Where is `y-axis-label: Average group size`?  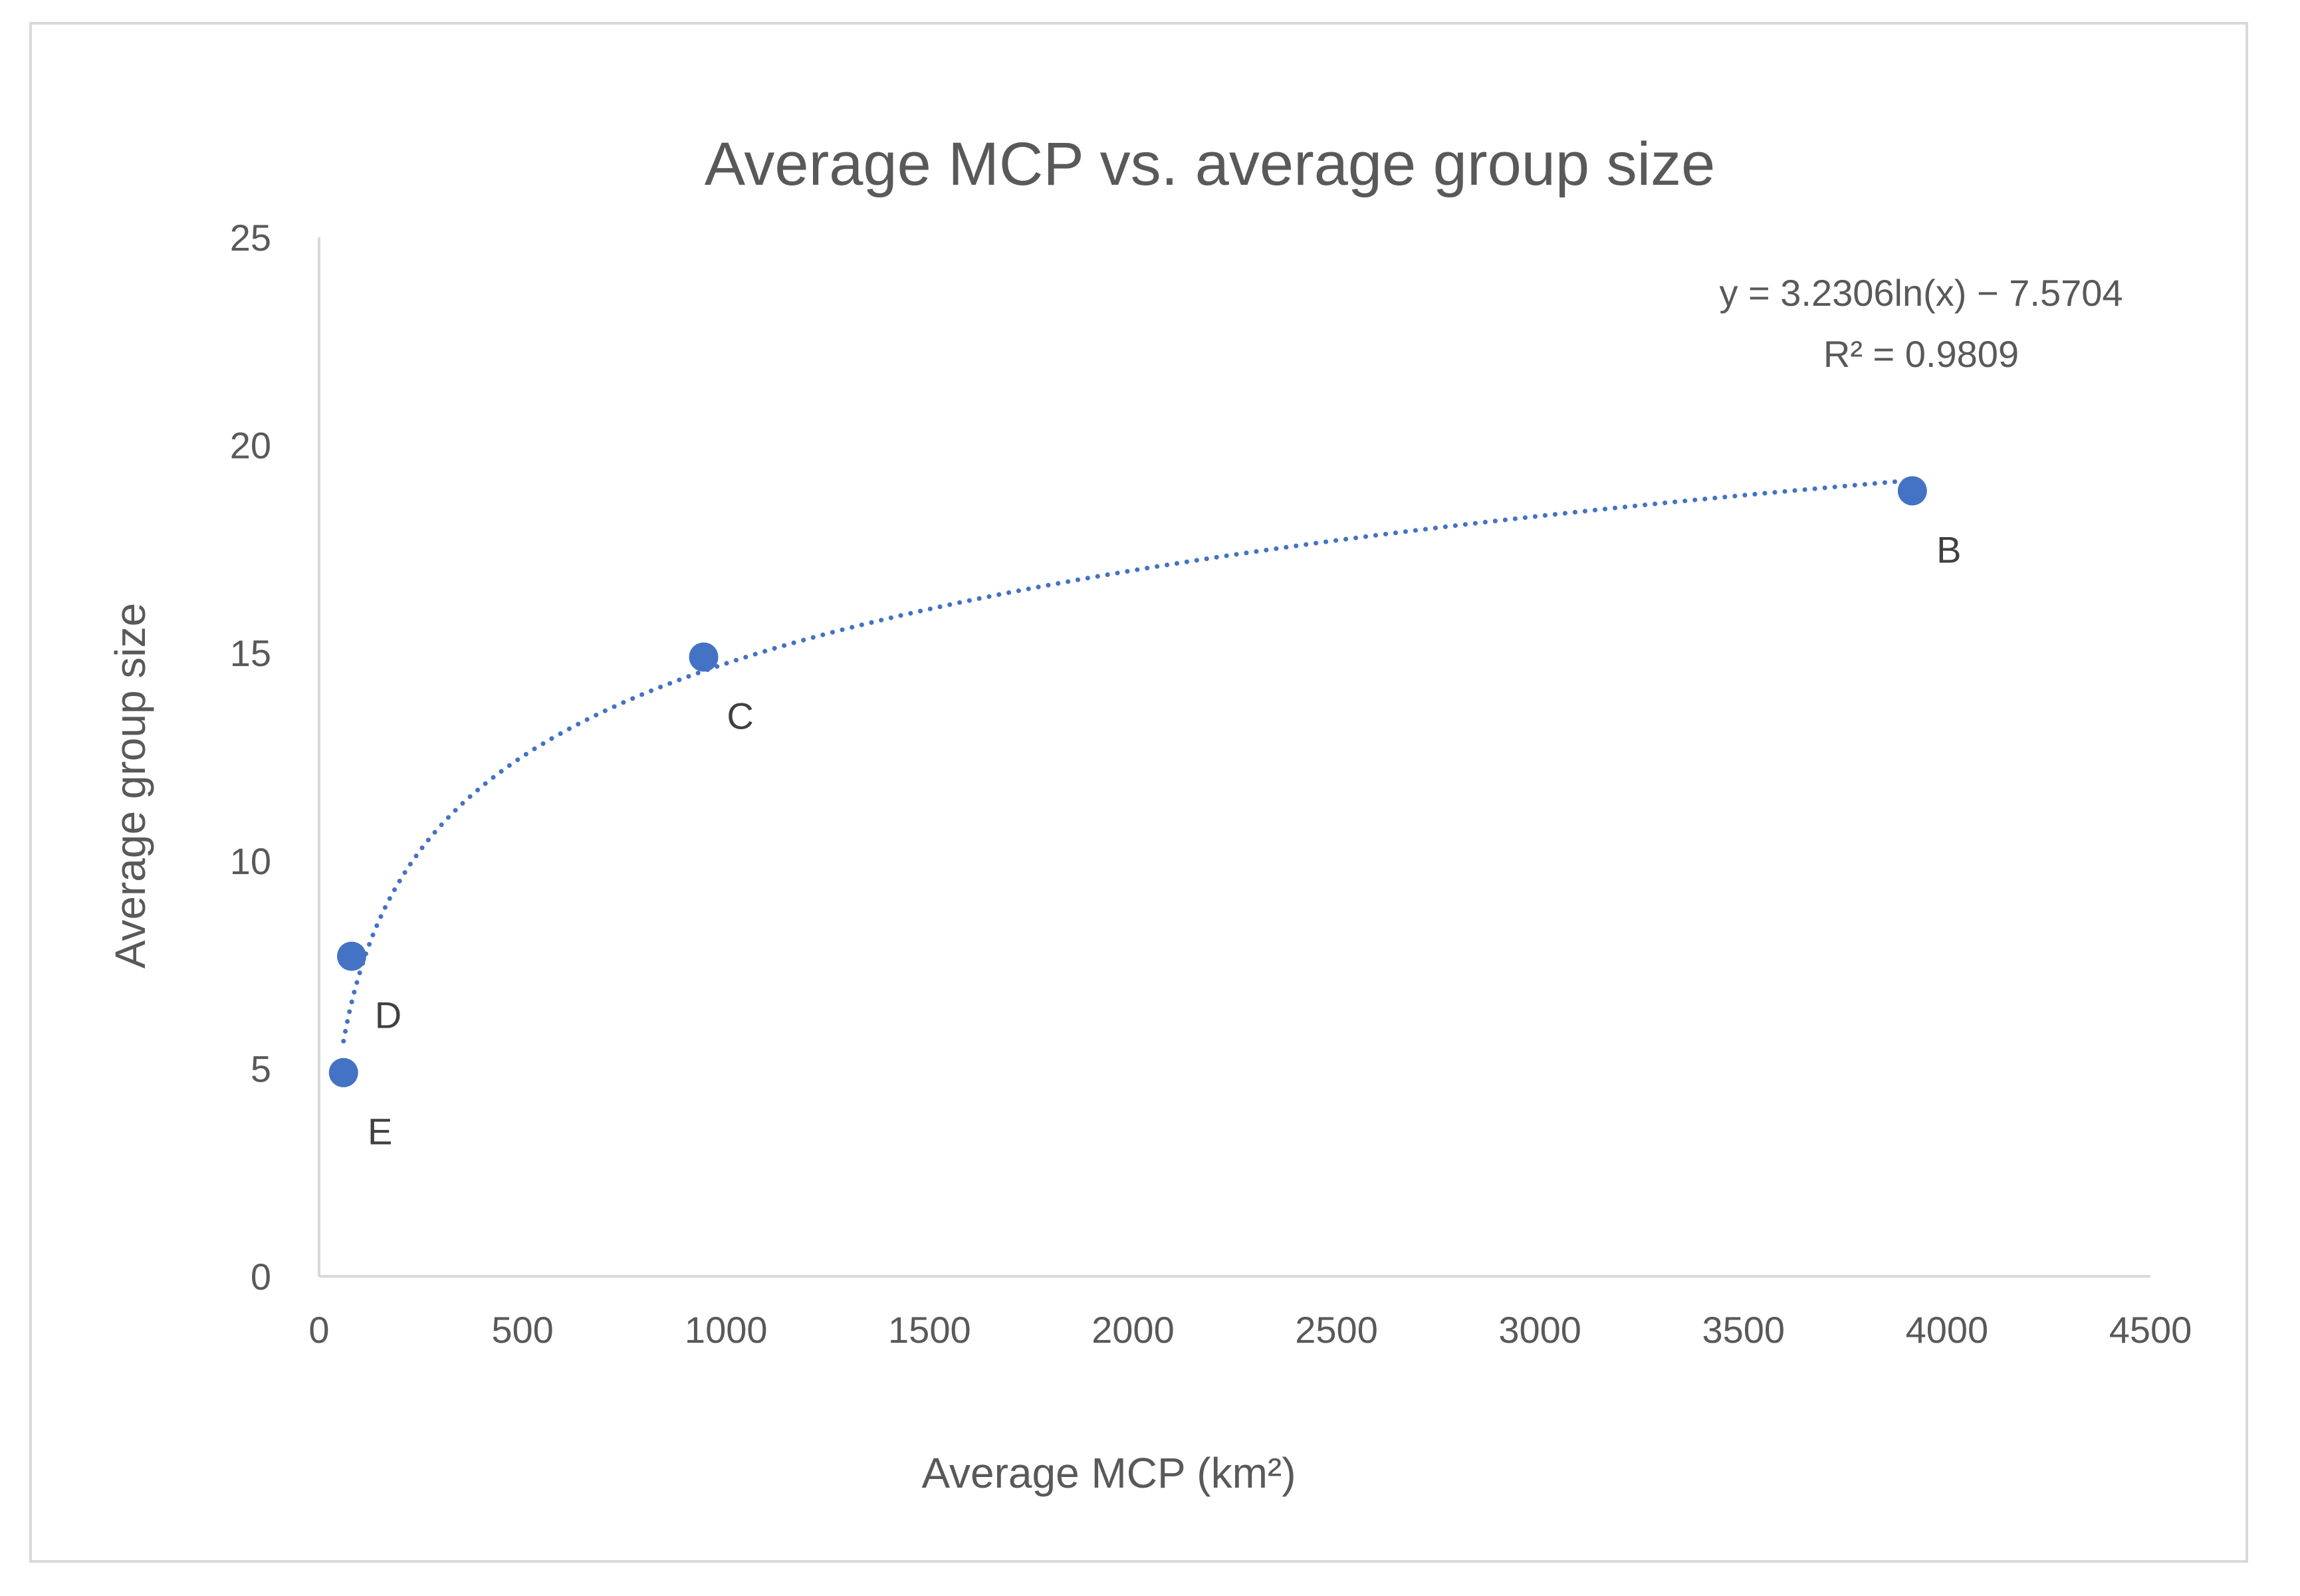 y-axis-label: Average group size is located at coordinates (130, 786).